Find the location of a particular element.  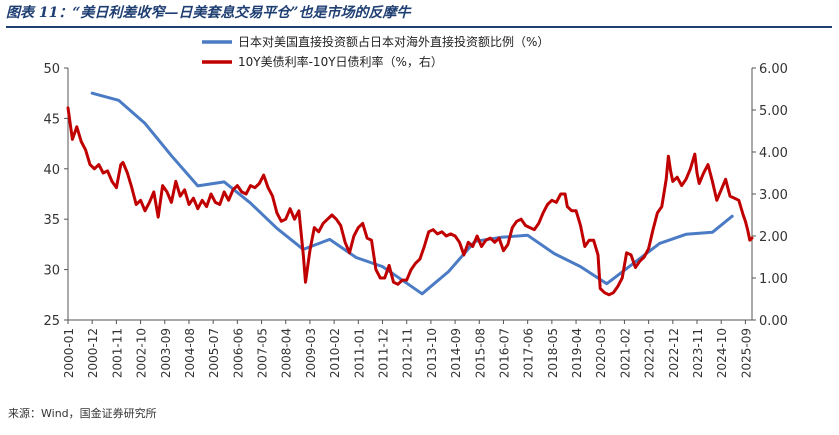

legend-entry-us-share: 日本对美国直接投资额占日本对海外直接投资额比例（%） is located at coordinates (393, 41).